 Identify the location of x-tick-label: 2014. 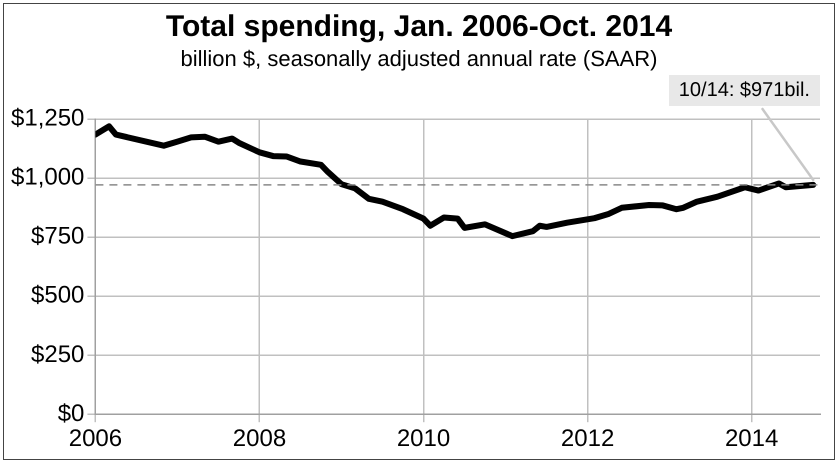
(751, 438).